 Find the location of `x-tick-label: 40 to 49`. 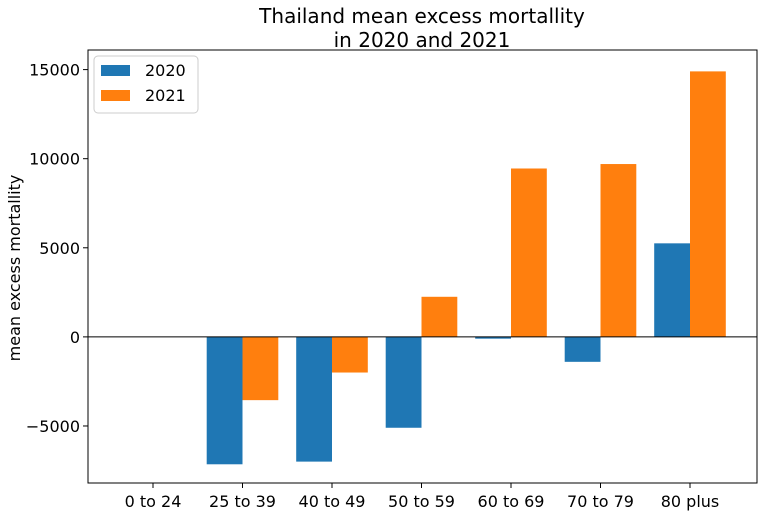

x-tick-label: 40 to 49 is located at coordinates (332, 501).